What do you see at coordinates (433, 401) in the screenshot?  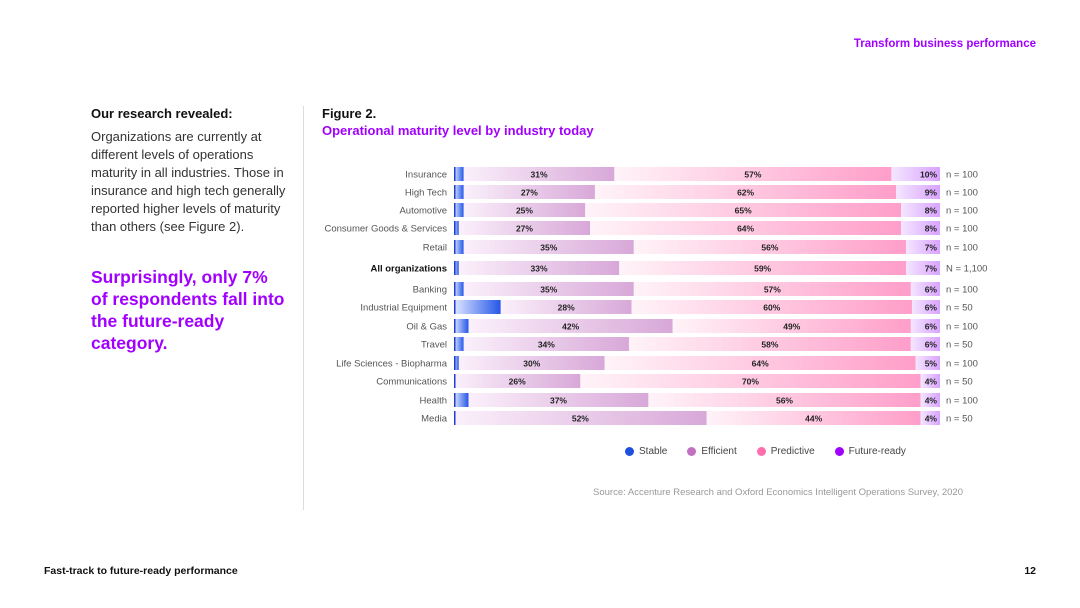 I see `category-label: Health` at bounding box center [433, 401].